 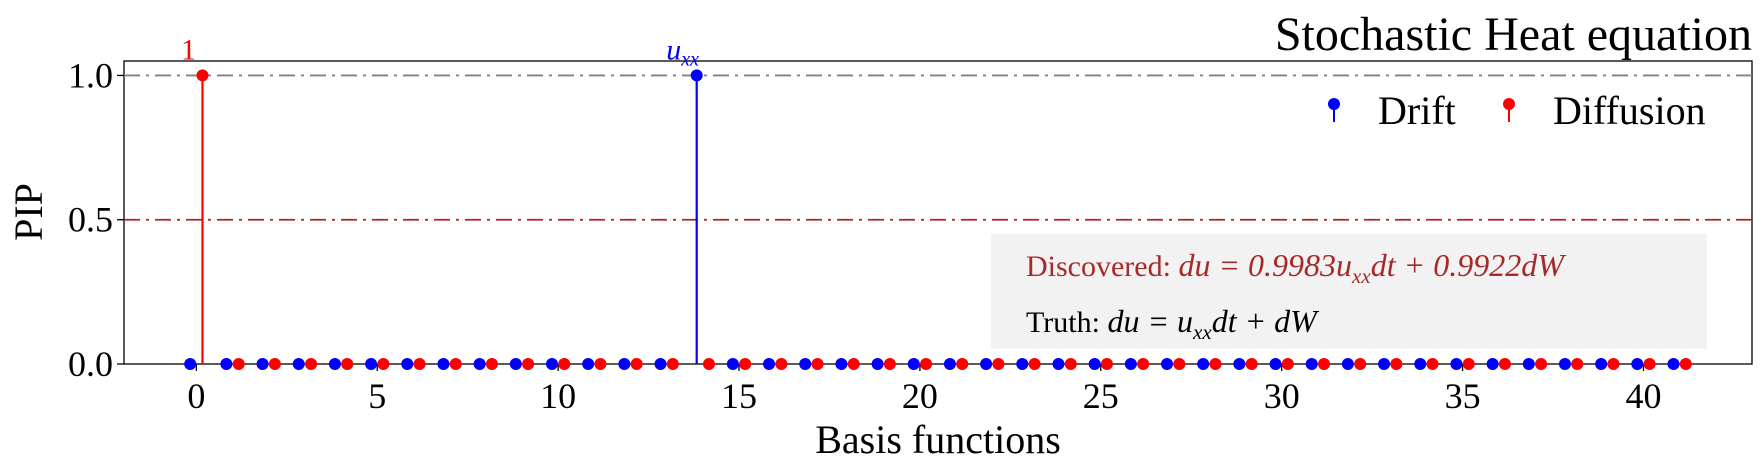 I want to click on discovered-eq-sub: xx, so click(x=1361, y=276).